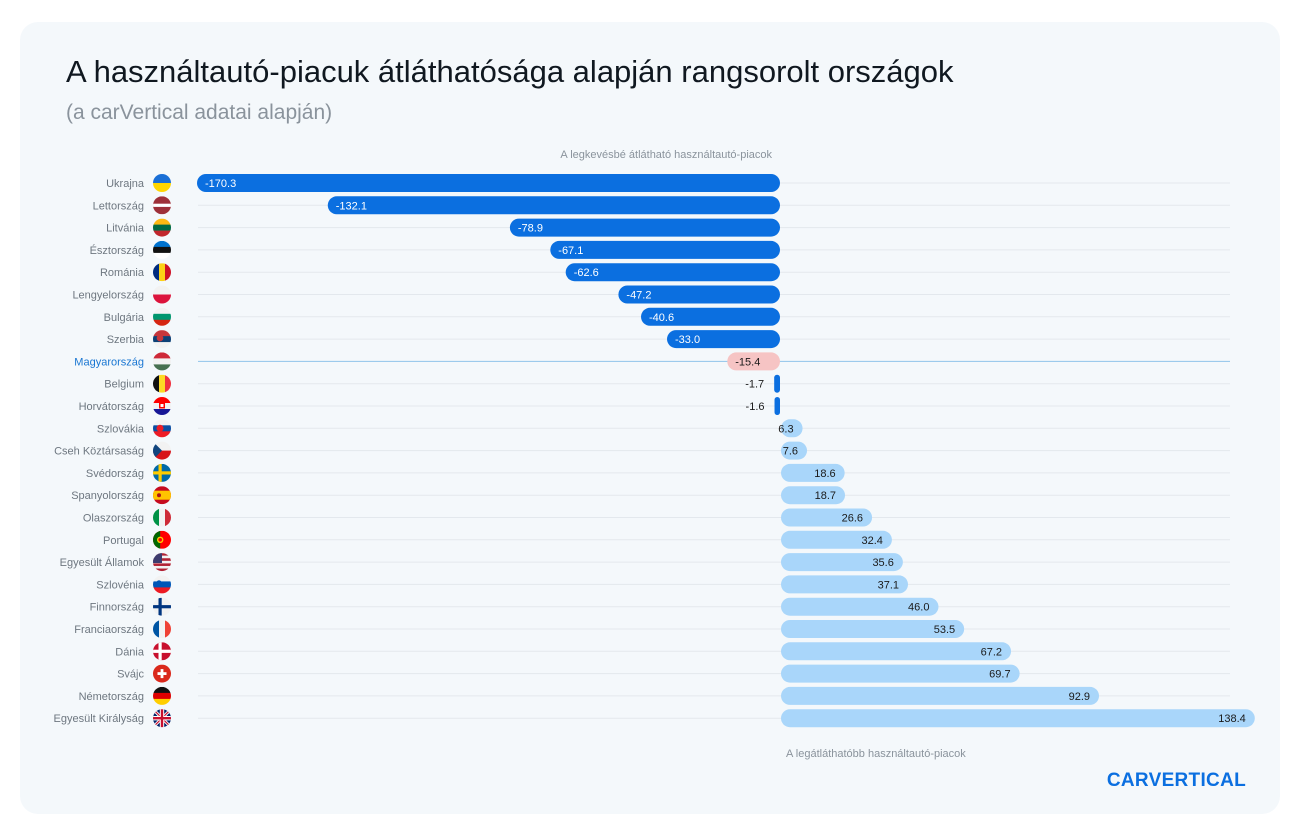 Image resolution: width=1300 pixels, height=836 pixels. I want to click on flag-icon-si, so click(162, 584).